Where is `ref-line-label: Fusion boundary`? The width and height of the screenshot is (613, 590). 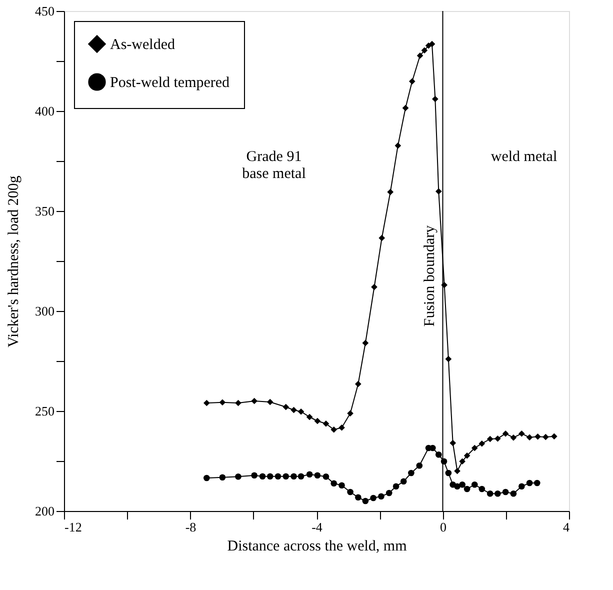 ref-line-label: Fusion boundary is located at coordinates (430, 275).